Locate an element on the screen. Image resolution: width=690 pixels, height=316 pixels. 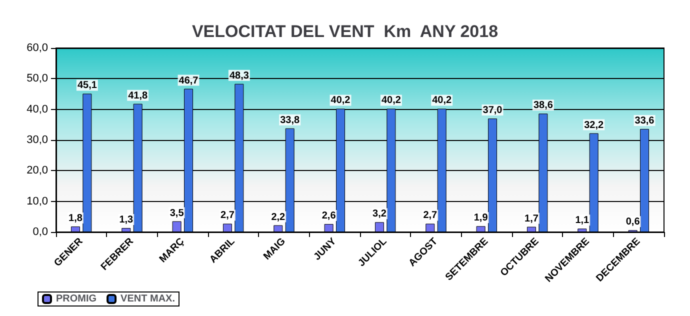
data-label: 33,8 is located at coordinates (290, 120).